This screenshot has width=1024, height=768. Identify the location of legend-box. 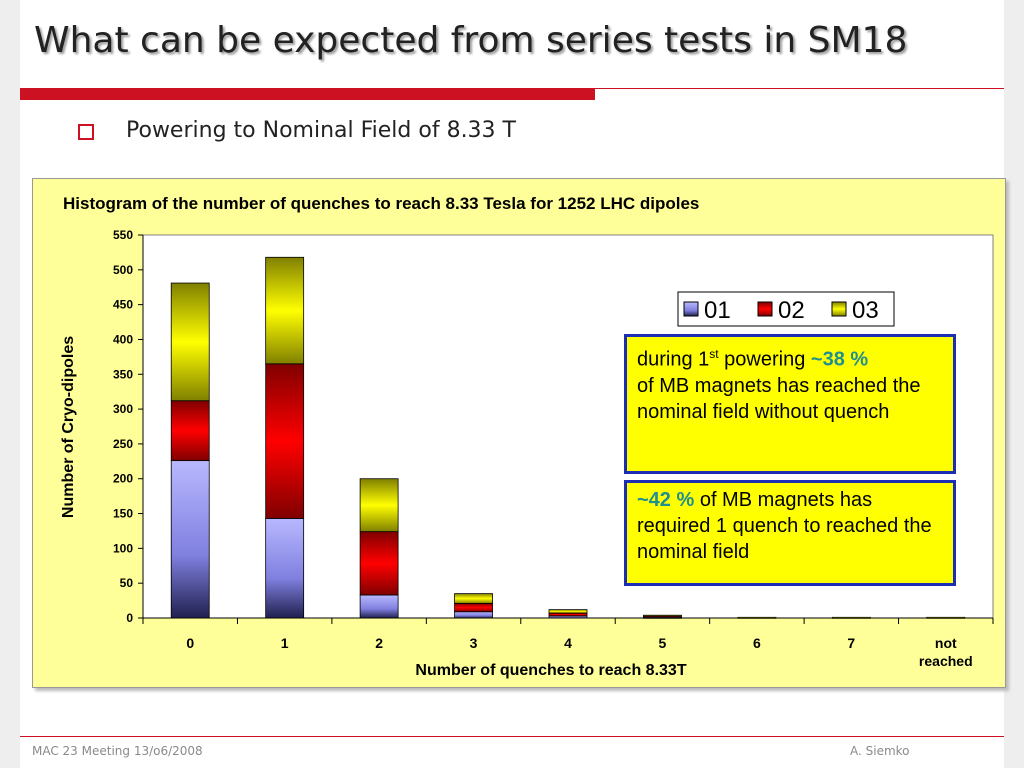
(786, 309).